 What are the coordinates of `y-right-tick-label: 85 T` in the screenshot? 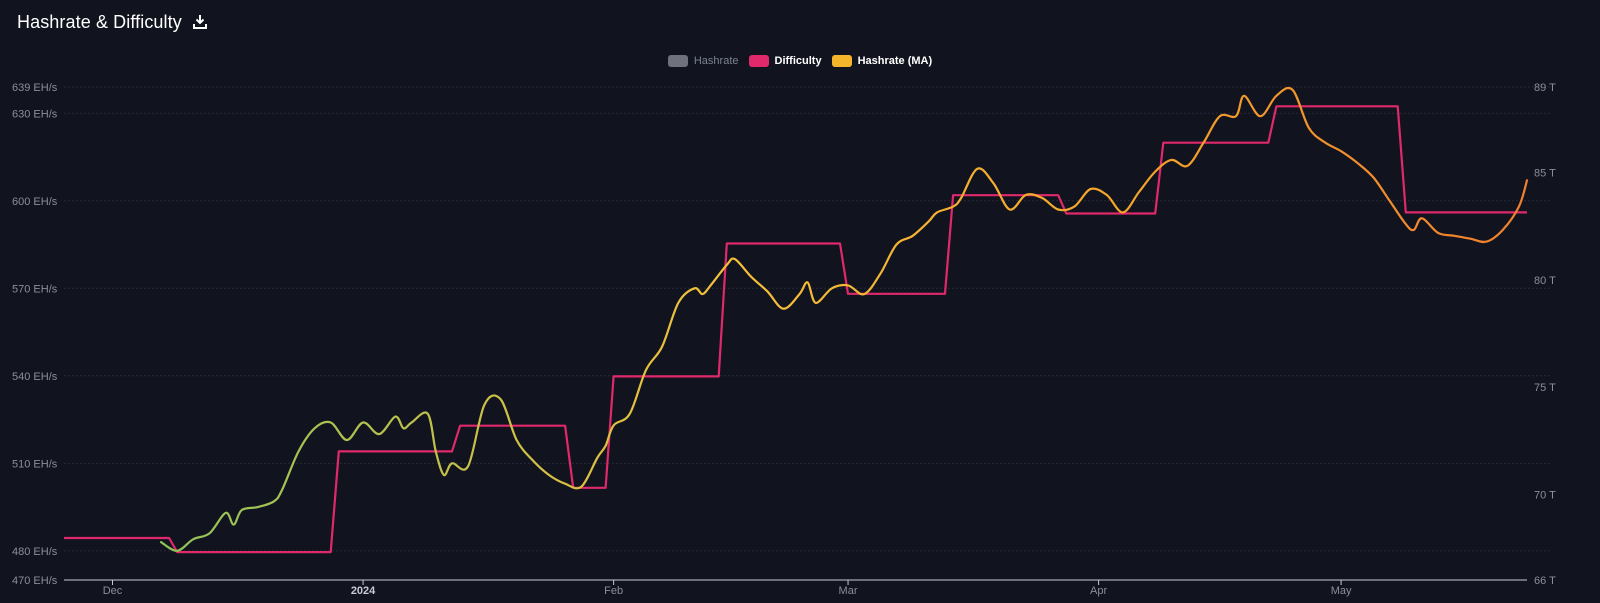 It's located at (1545, 174).